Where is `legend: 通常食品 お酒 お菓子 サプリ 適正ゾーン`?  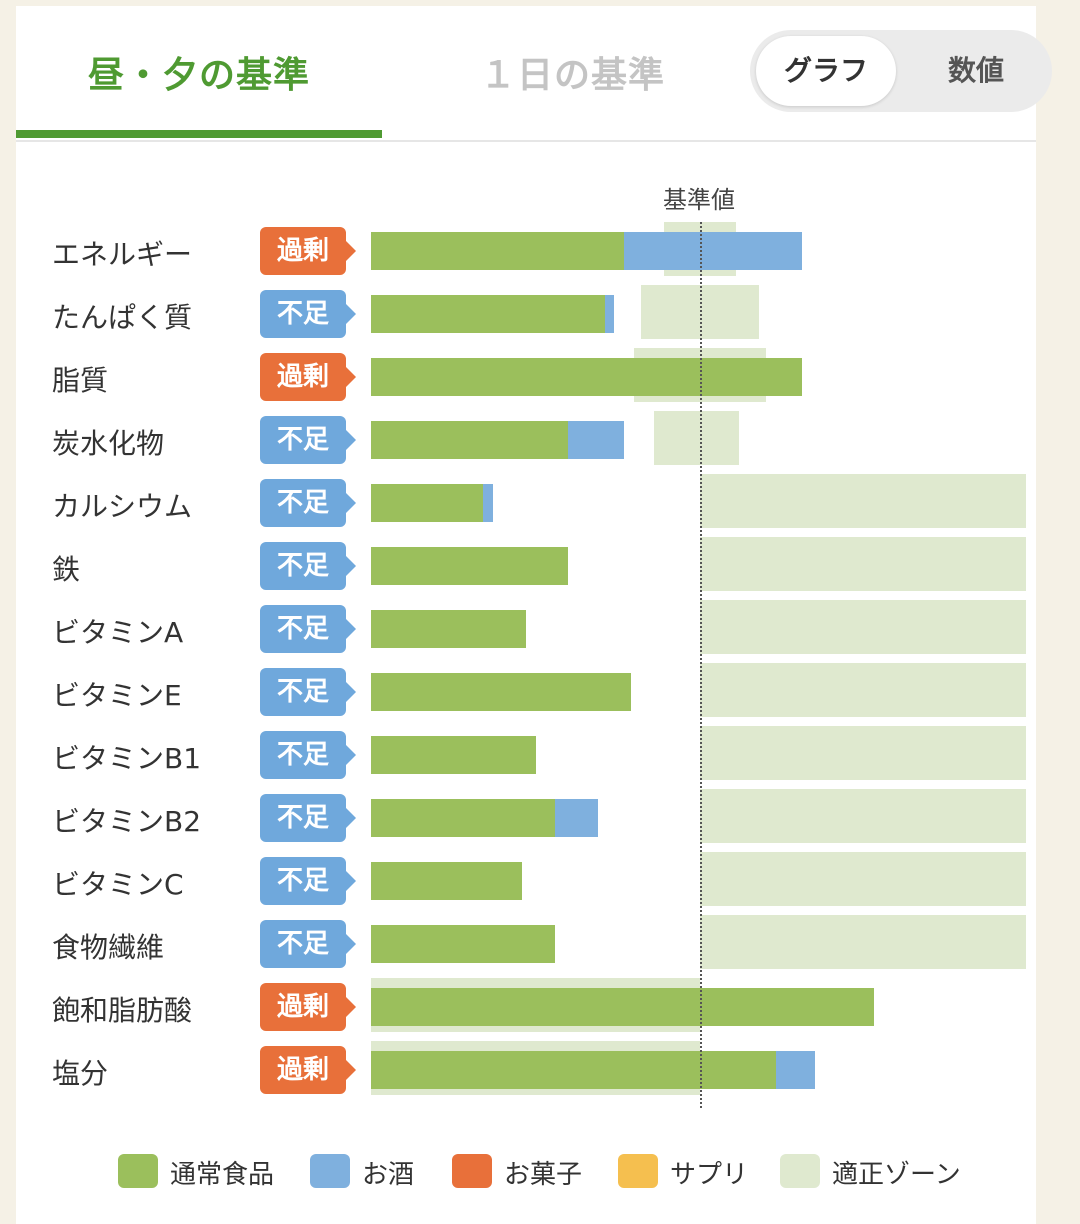
legend: 通常食品 お酒 お菓子 サプリ 適正ゾーン is located at coordinates (540, 1173).